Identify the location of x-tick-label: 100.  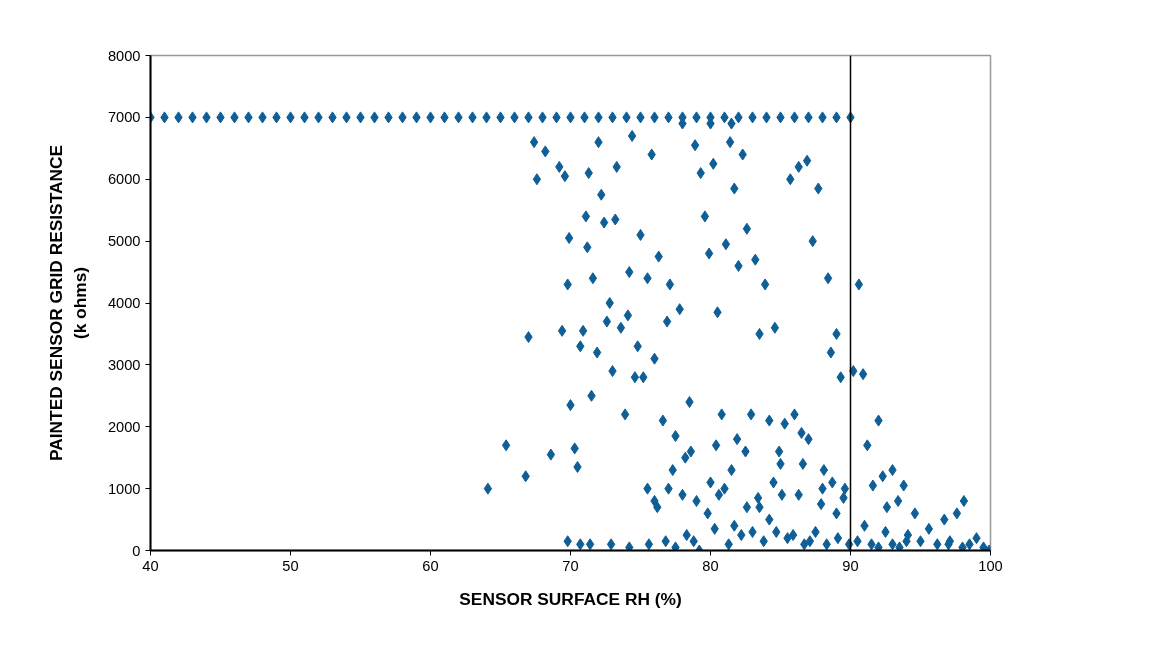
(990, 565).